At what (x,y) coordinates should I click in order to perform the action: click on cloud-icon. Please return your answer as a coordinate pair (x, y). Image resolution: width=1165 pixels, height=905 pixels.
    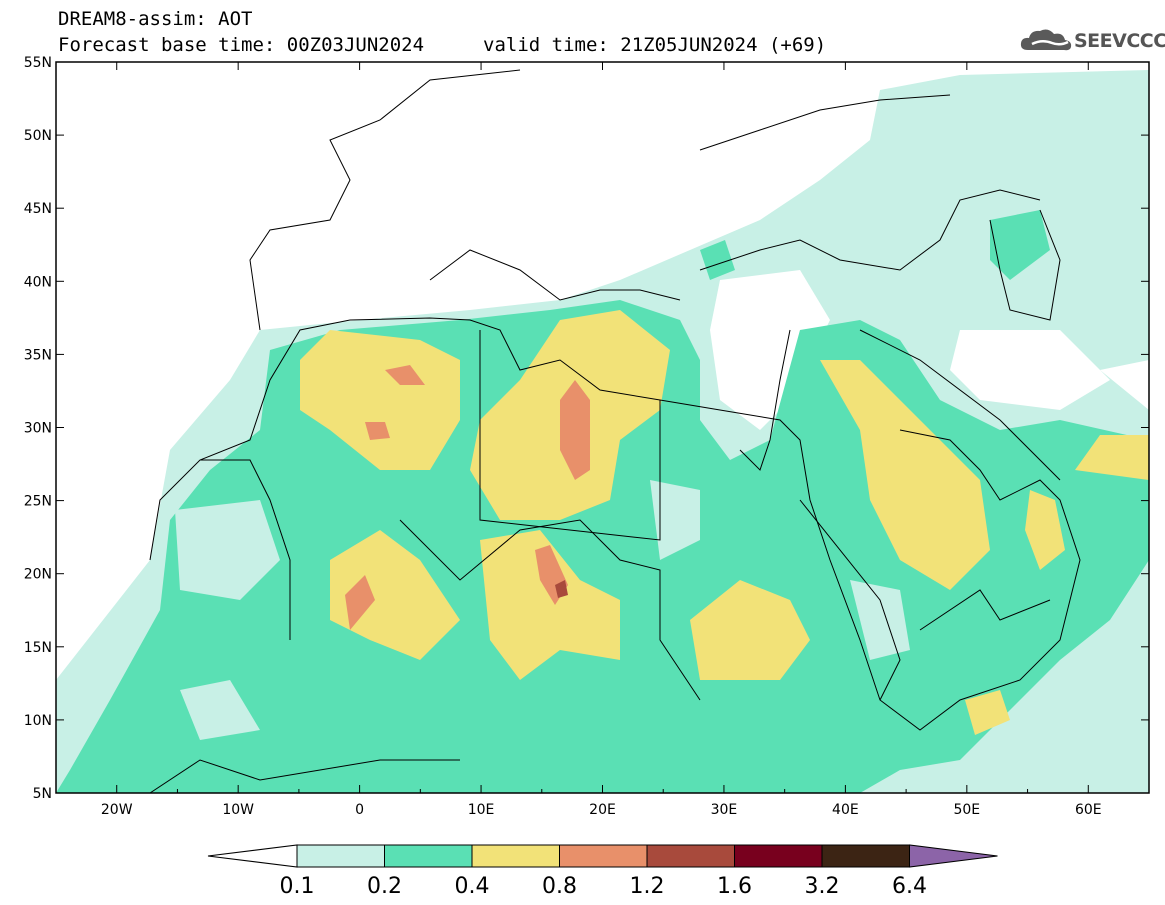
    Looking at the image, I should click on (1046, 40).